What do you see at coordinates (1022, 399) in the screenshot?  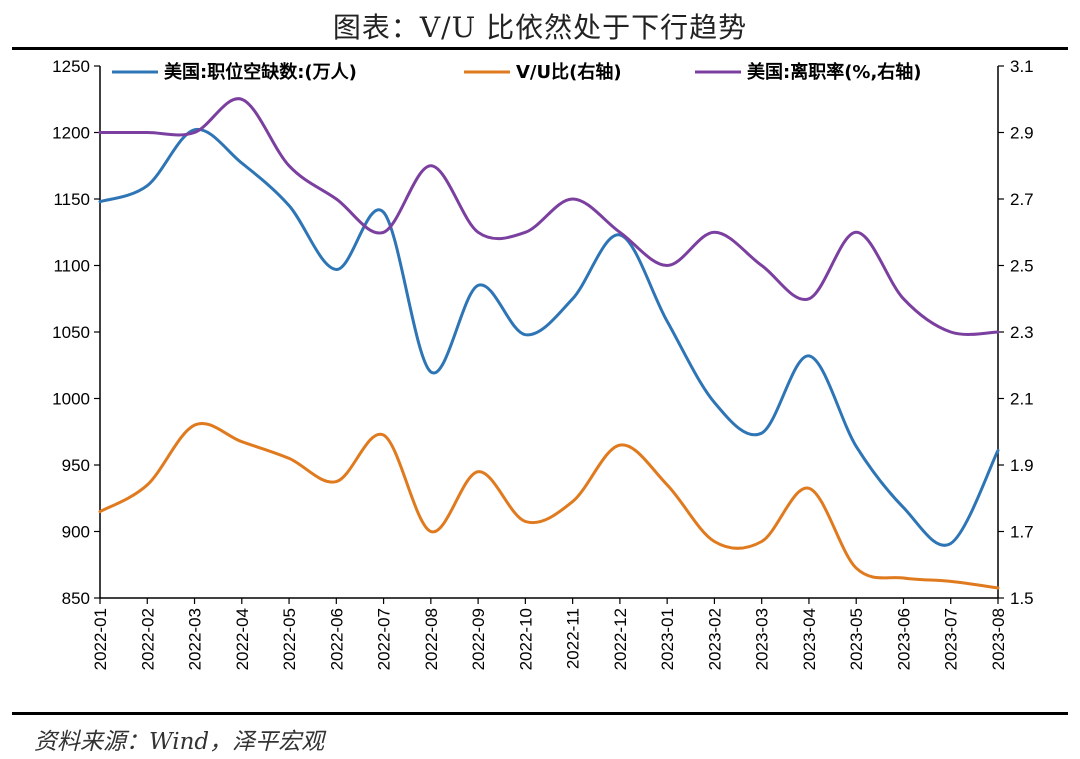 I see `y-right-tick-label: 2.1` at bounding box center [1022, 399].